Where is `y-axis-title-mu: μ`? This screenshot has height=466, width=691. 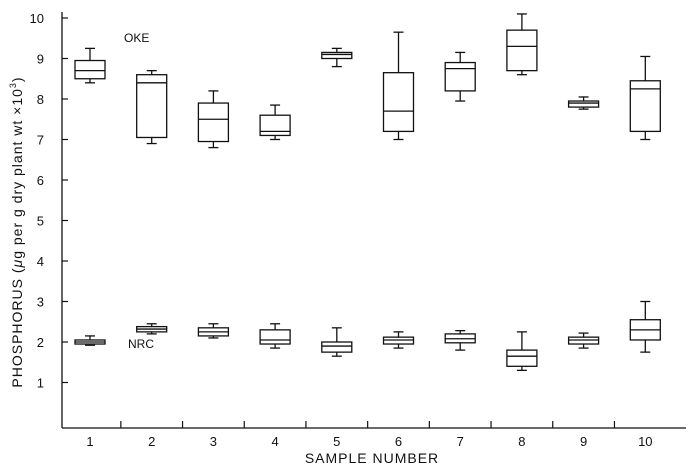 y-axis-title-mu: μ is located at coordinates (17, 264).